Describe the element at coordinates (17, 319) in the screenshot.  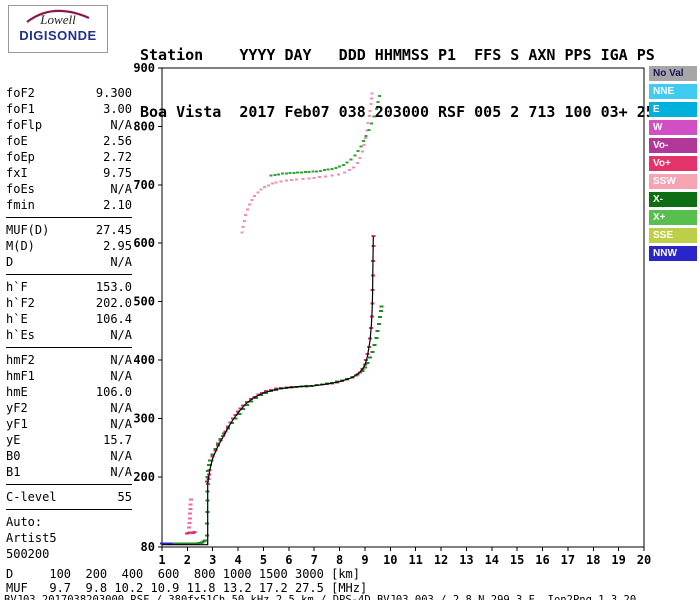
I see `param-label: h`E` at that location.